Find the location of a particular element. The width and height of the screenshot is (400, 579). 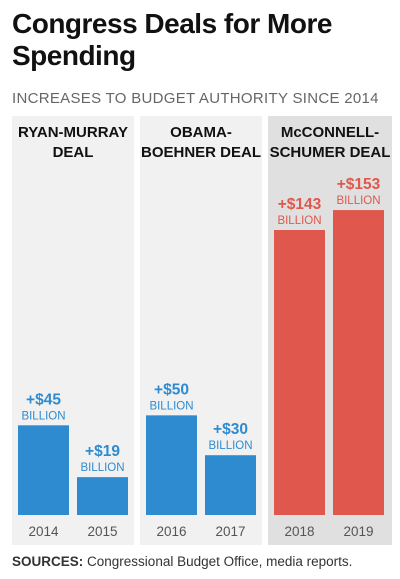

sources-label: SOURCES: is located at coordinates (48, 561).